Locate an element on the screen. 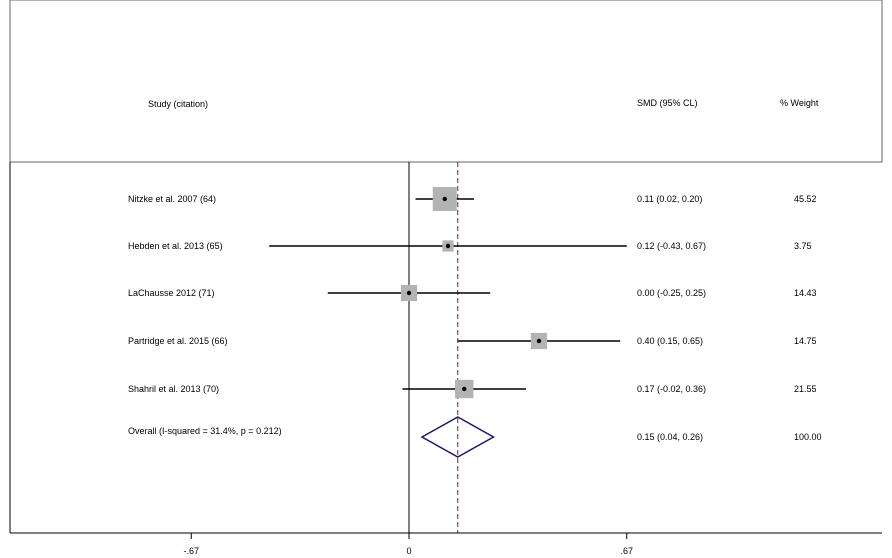 This screenshot has width=892, height=558. smd-ci-value: 0.40 (0.15, 0.65) is located at coordinates (670, 341).